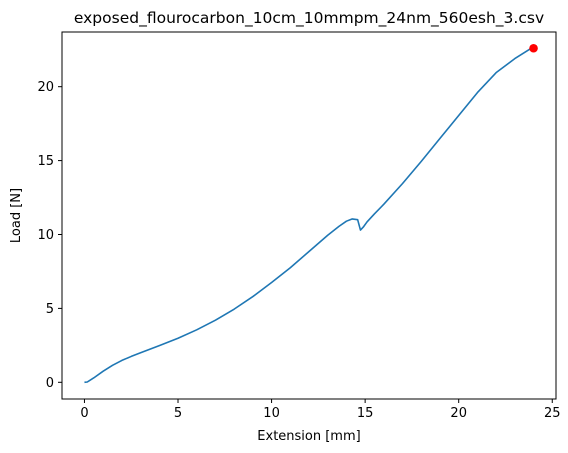 The width and height of the screenshot is (568, 453). I want to click on y-tick-label: 20, so click(45, 87).